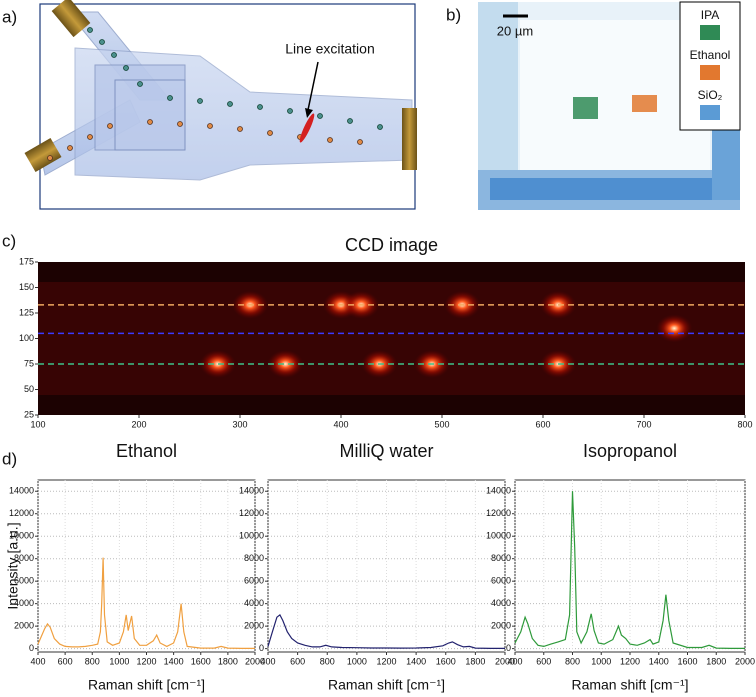 This screenshot has height=697, width=756. Describe the element at coordinates (9, 240) in the screenshot. I see `panel-label: c)` at that location.